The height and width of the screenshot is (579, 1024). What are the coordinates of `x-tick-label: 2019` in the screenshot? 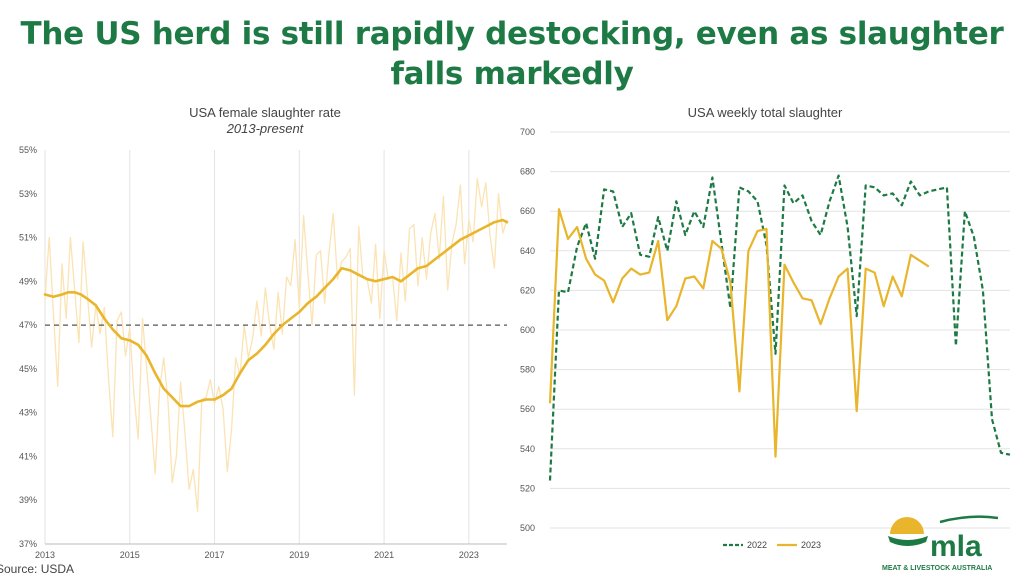 It's located at (299, 555).